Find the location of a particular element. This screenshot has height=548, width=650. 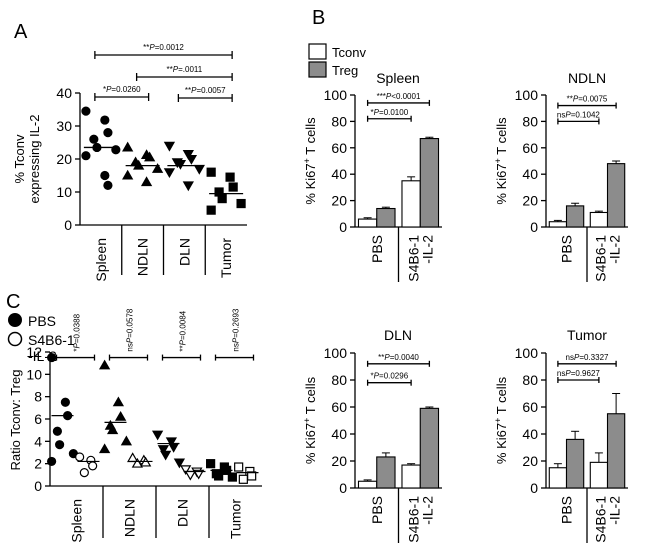

x-tick-label: Tumor is located at coordinates (236, 519).